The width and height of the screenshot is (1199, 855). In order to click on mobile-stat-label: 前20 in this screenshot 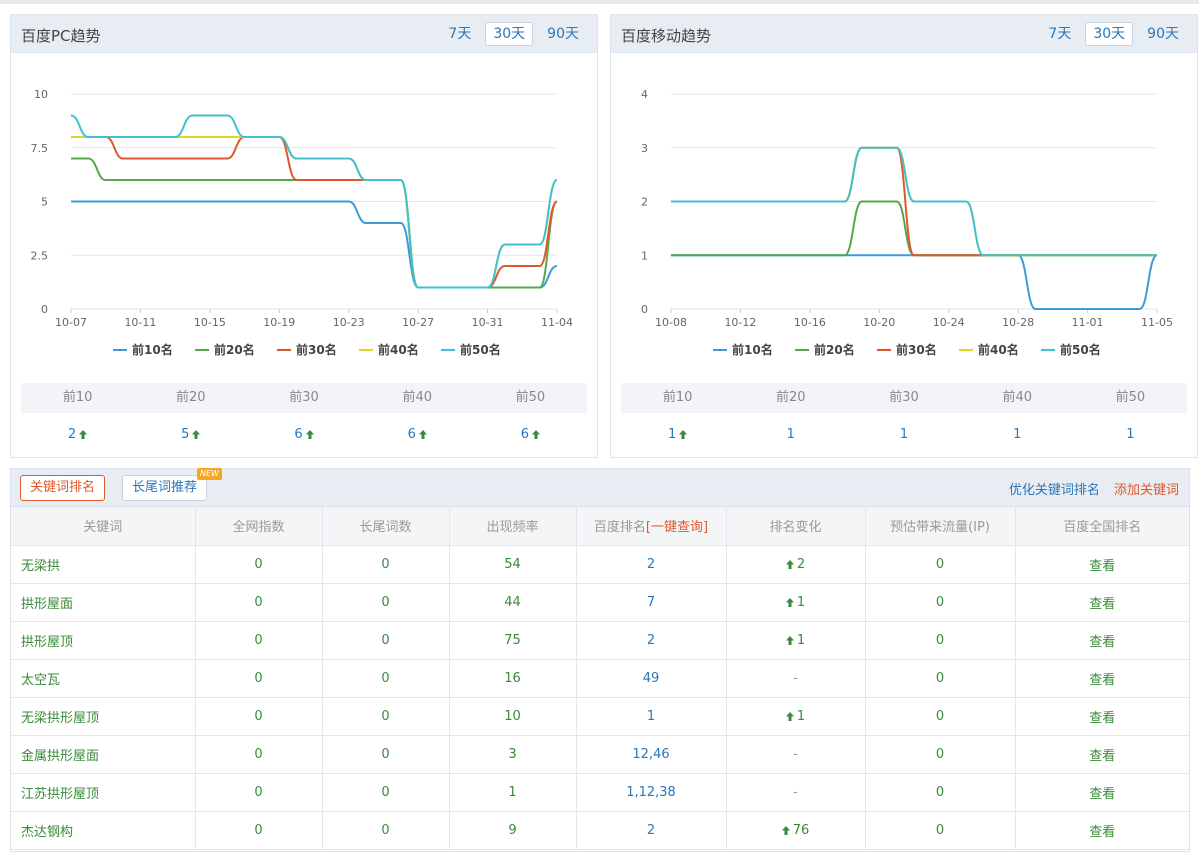, I will do `click(791, 397)`.